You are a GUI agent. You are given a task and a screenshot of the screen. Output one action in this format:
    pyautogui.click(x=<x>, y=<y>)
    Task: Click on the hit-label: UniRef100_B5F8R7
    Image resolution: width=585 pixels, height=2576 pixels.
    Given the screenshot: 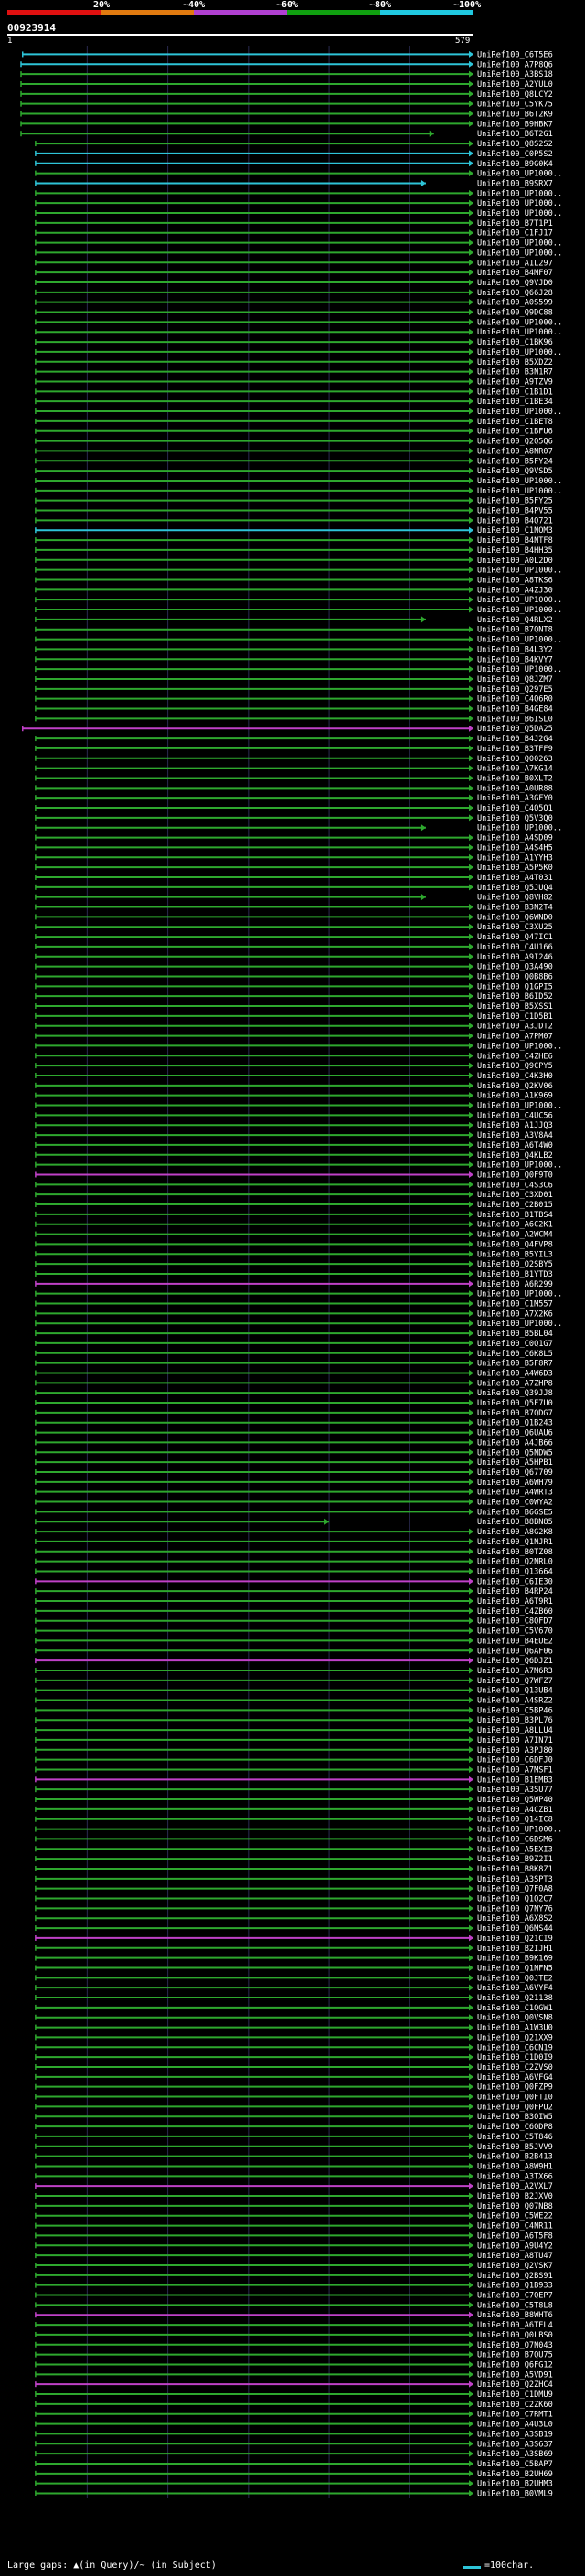 What is the action you would take?
    pyautogui.click(x=515, y=1364)
    